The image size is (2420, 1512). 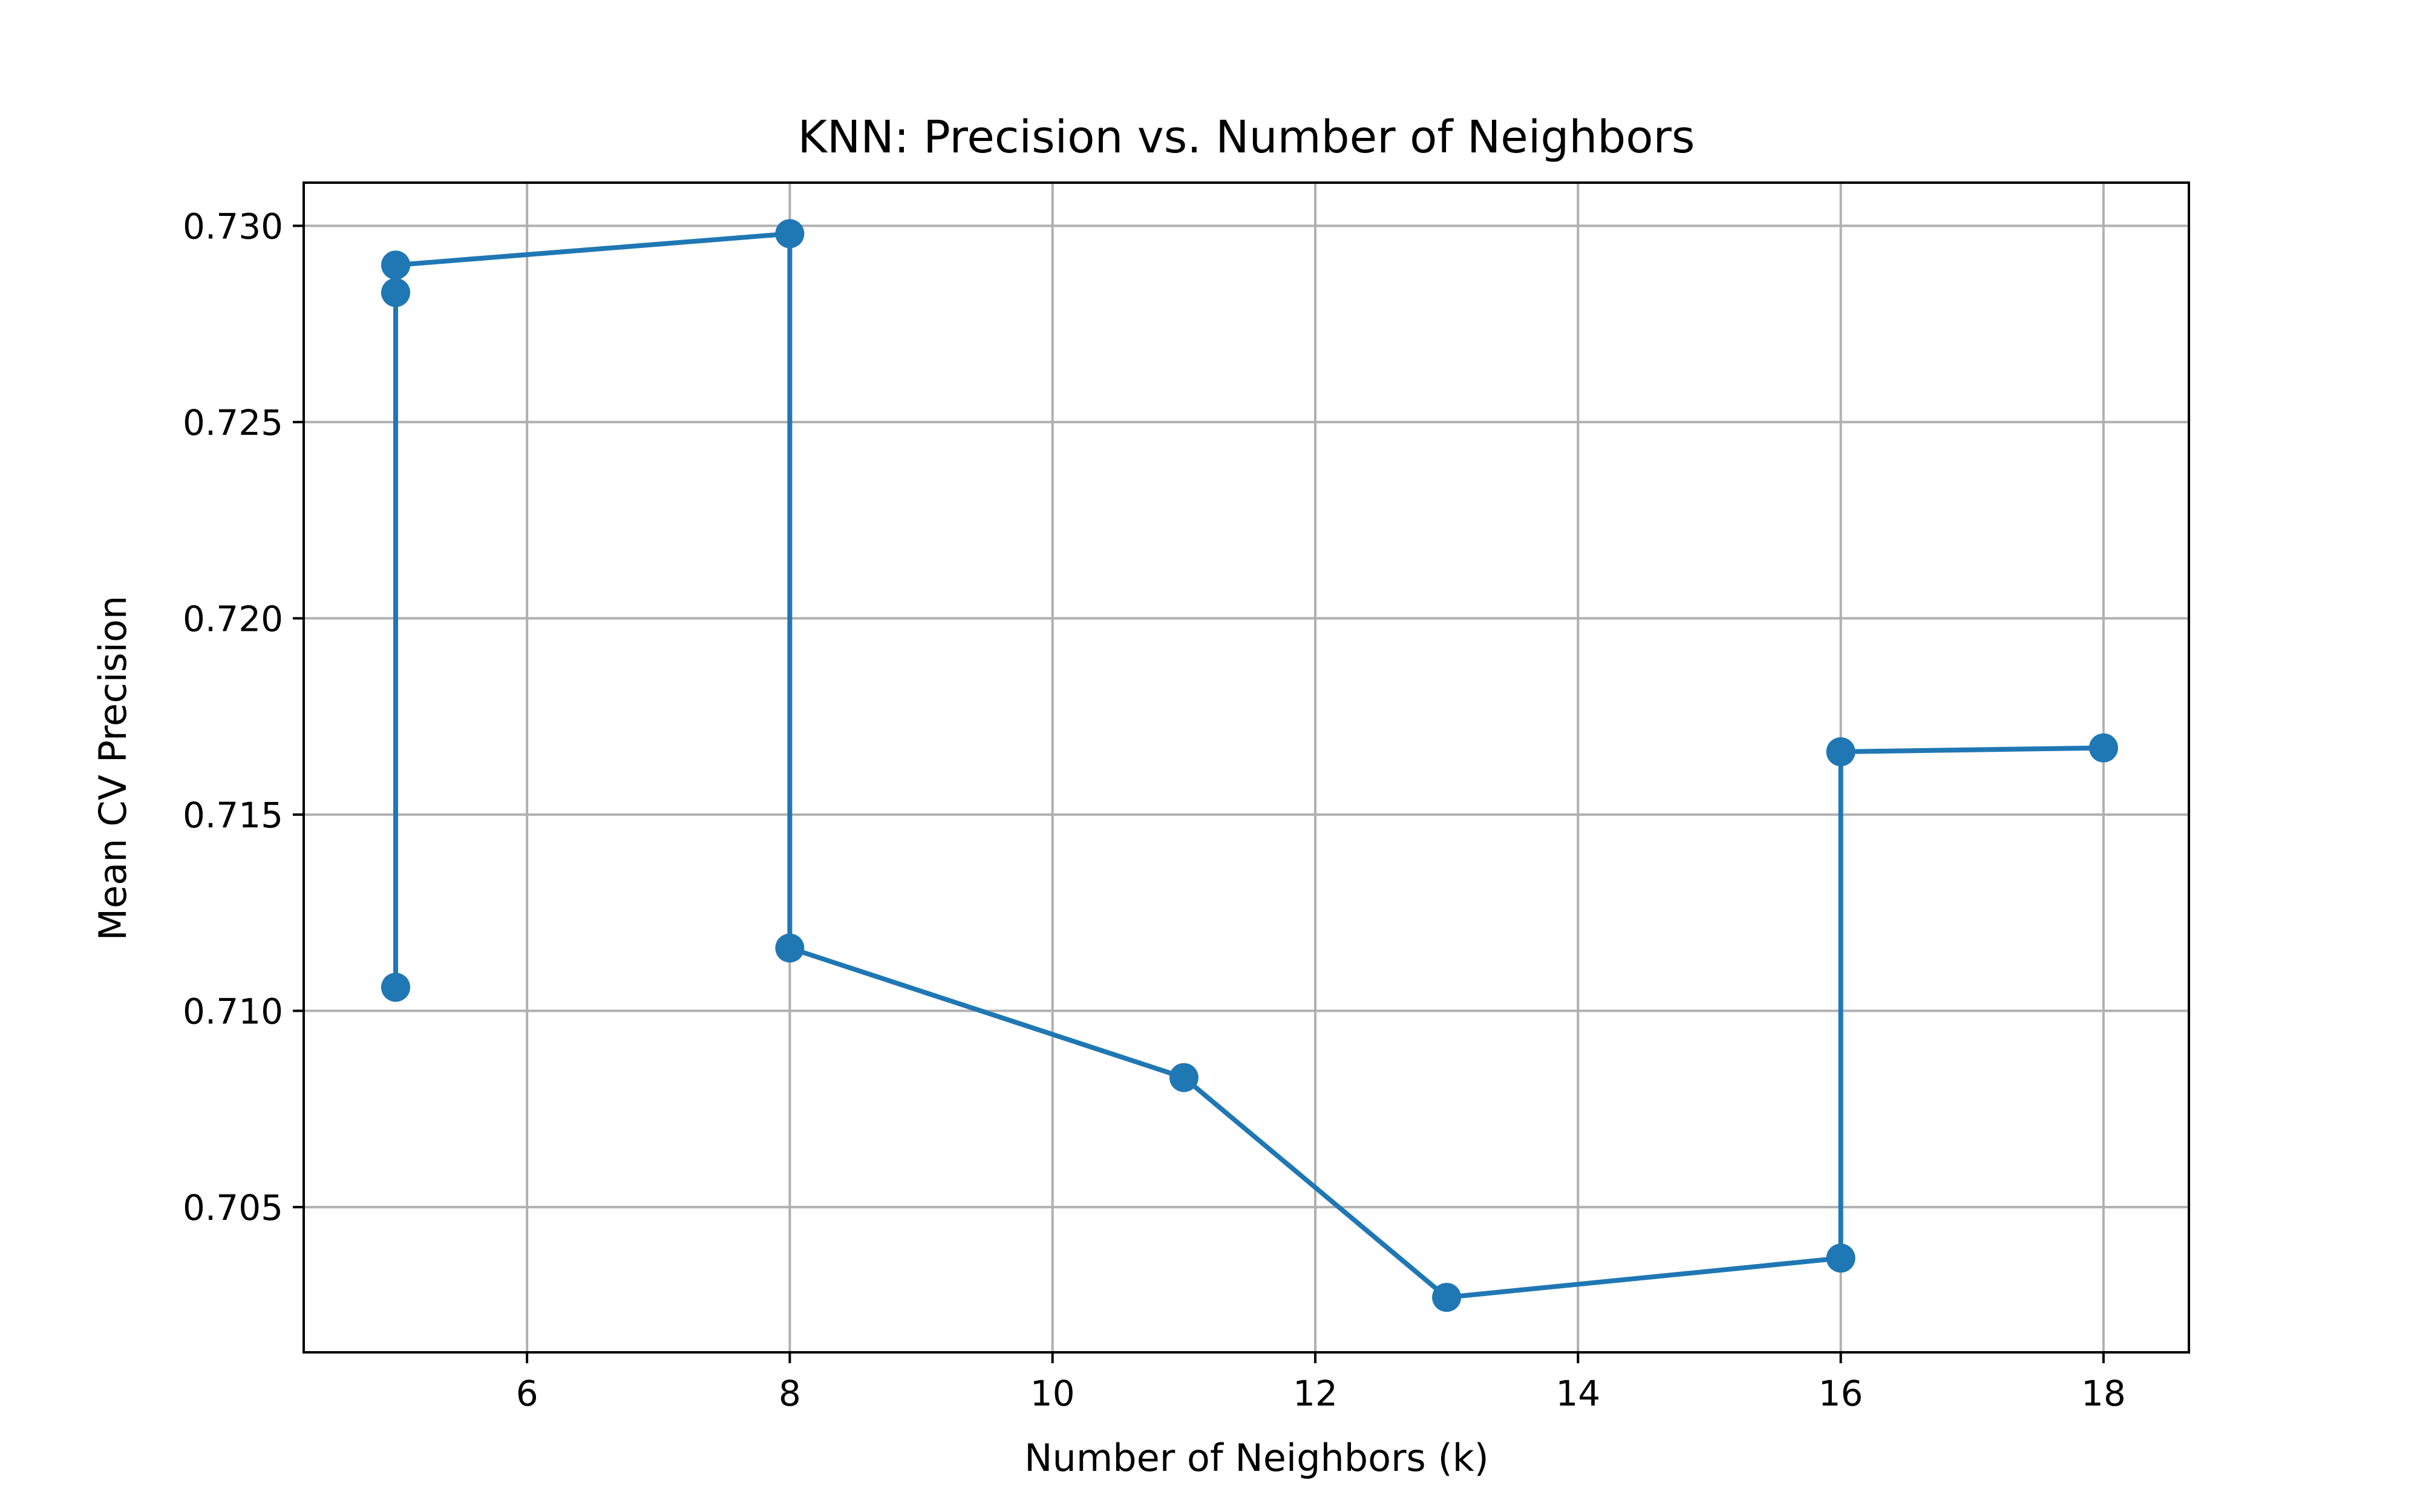 What do you see at coordinates (1256, 1458) in the screenshot?
I see `x-axis-label: Number of Neighbors (k)` at bounding box center [1256, 1458].